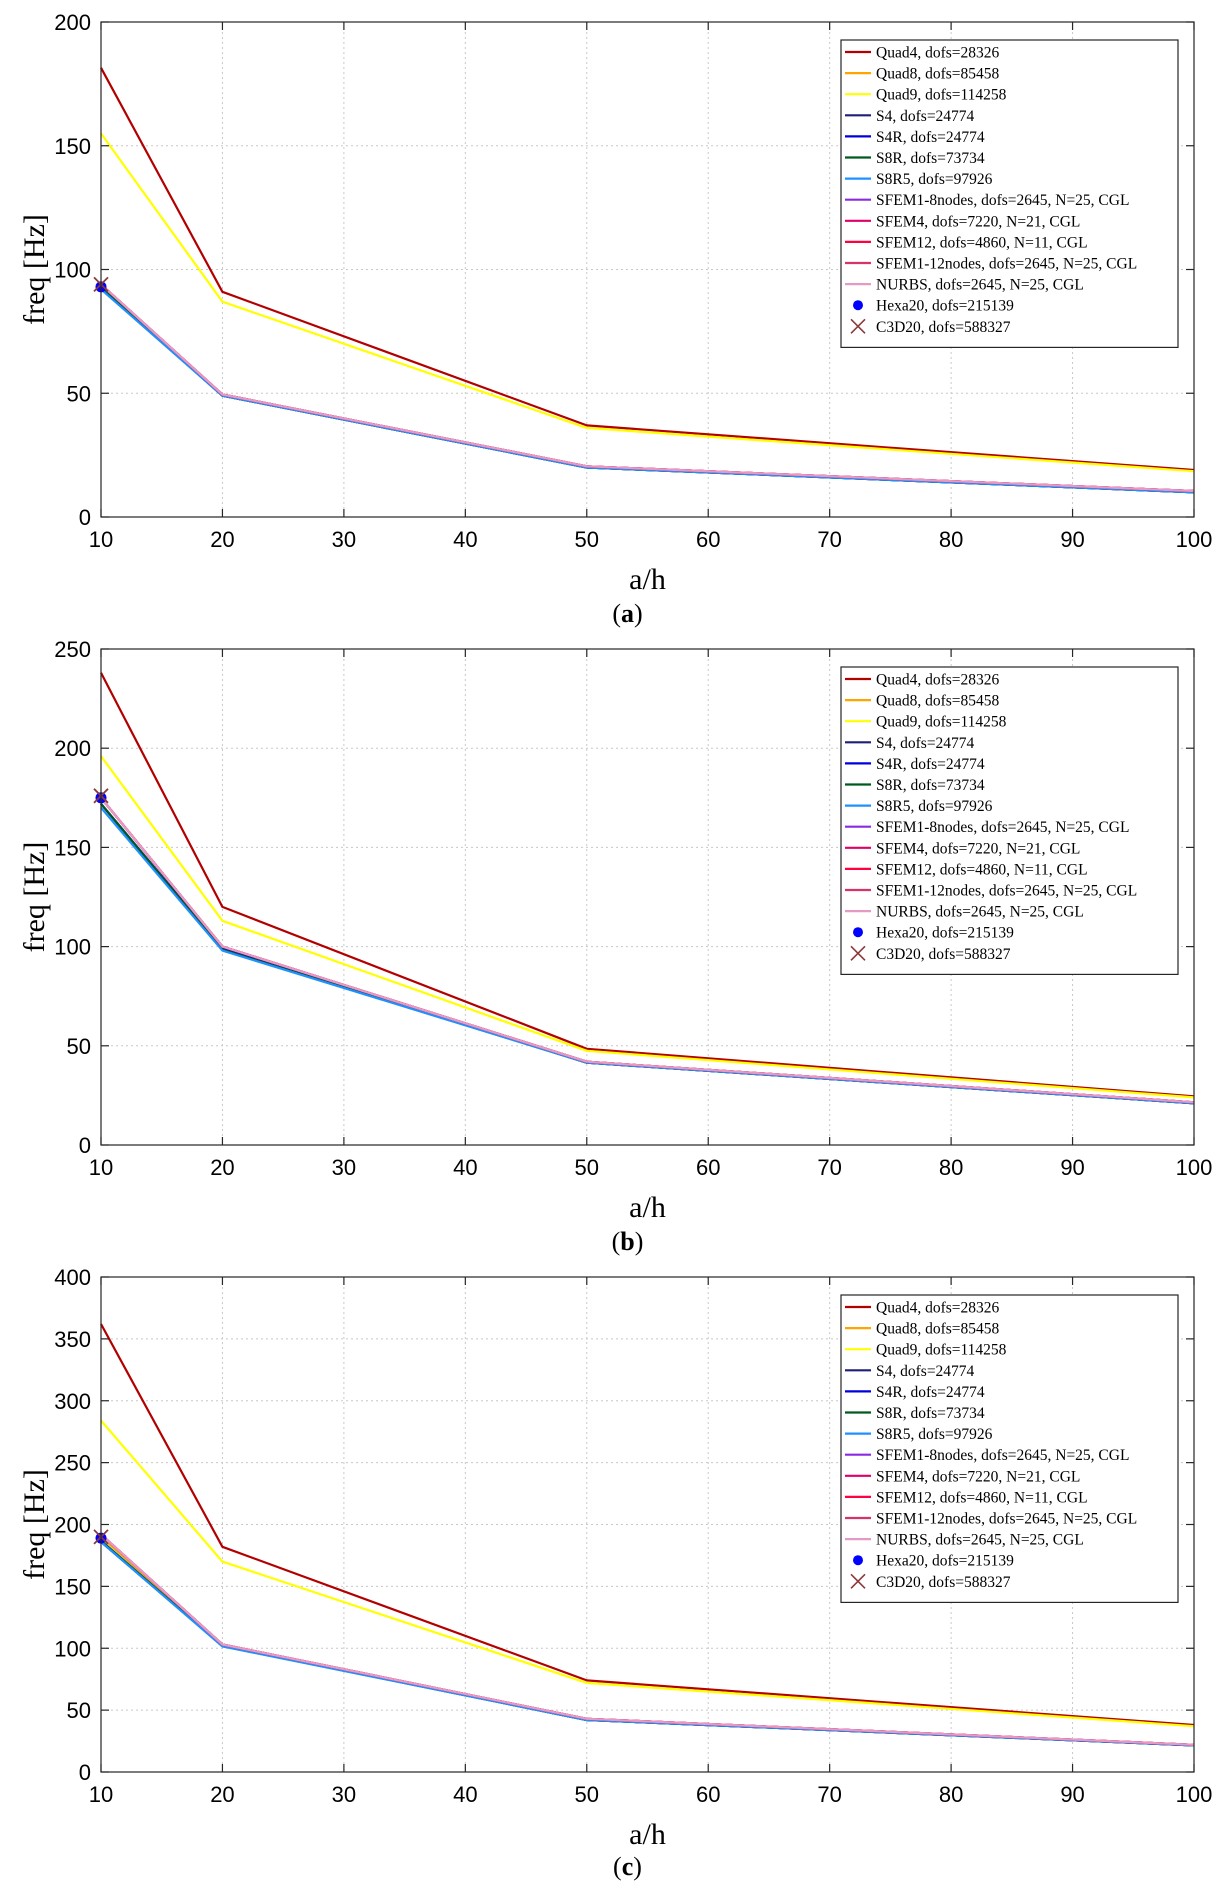 This screenshot has height=1900, width=1226. Describe the element at coordinates (925, 116) in the screenshot. I see `legend-label: S4, dofs=24774` at that location.